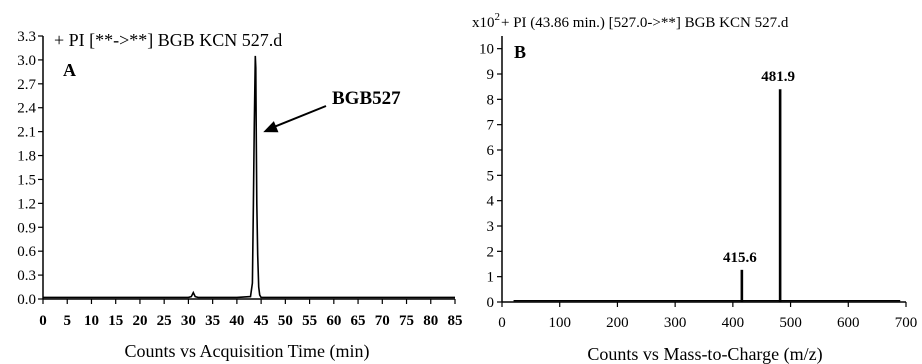 The image size is (922, 364). Describe the element at coordinates (848, 323) in the screenshot. I see `chart-b-x-tick-label: 600` at that location.